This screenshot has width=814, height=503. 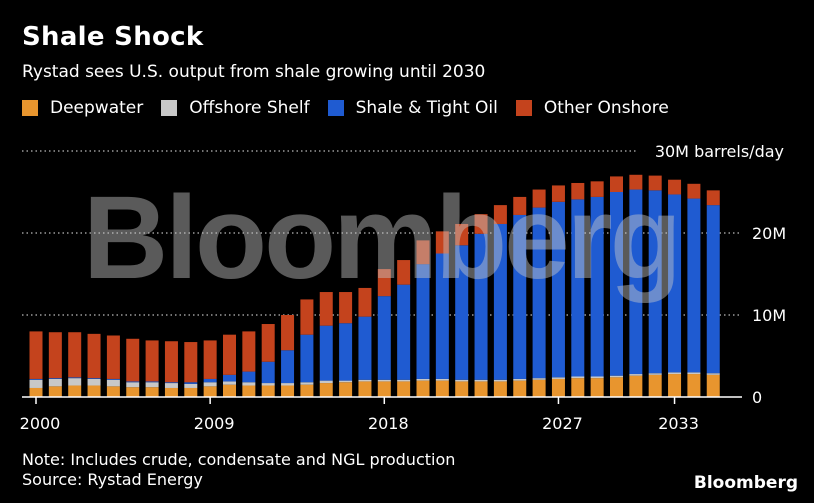 What do you see at coordinates (520, 205) in the screenshot?
I see `bar-segment-other-onshore-2025` at bounding box center [520, 205].